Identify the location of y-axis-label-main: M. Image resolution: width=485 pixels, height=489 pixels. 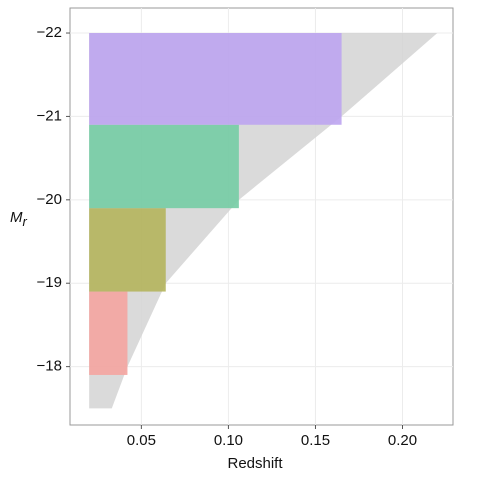
(16, 217).